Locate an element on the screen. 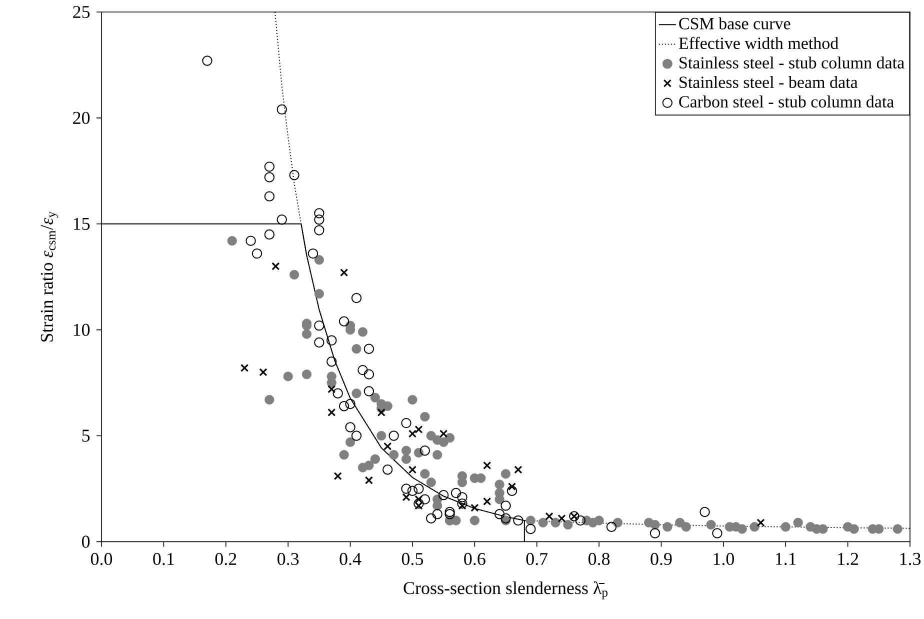 This screenshot has height=619, width=924. x-tick-label: 0.8 is located at coordinates (599, 559).